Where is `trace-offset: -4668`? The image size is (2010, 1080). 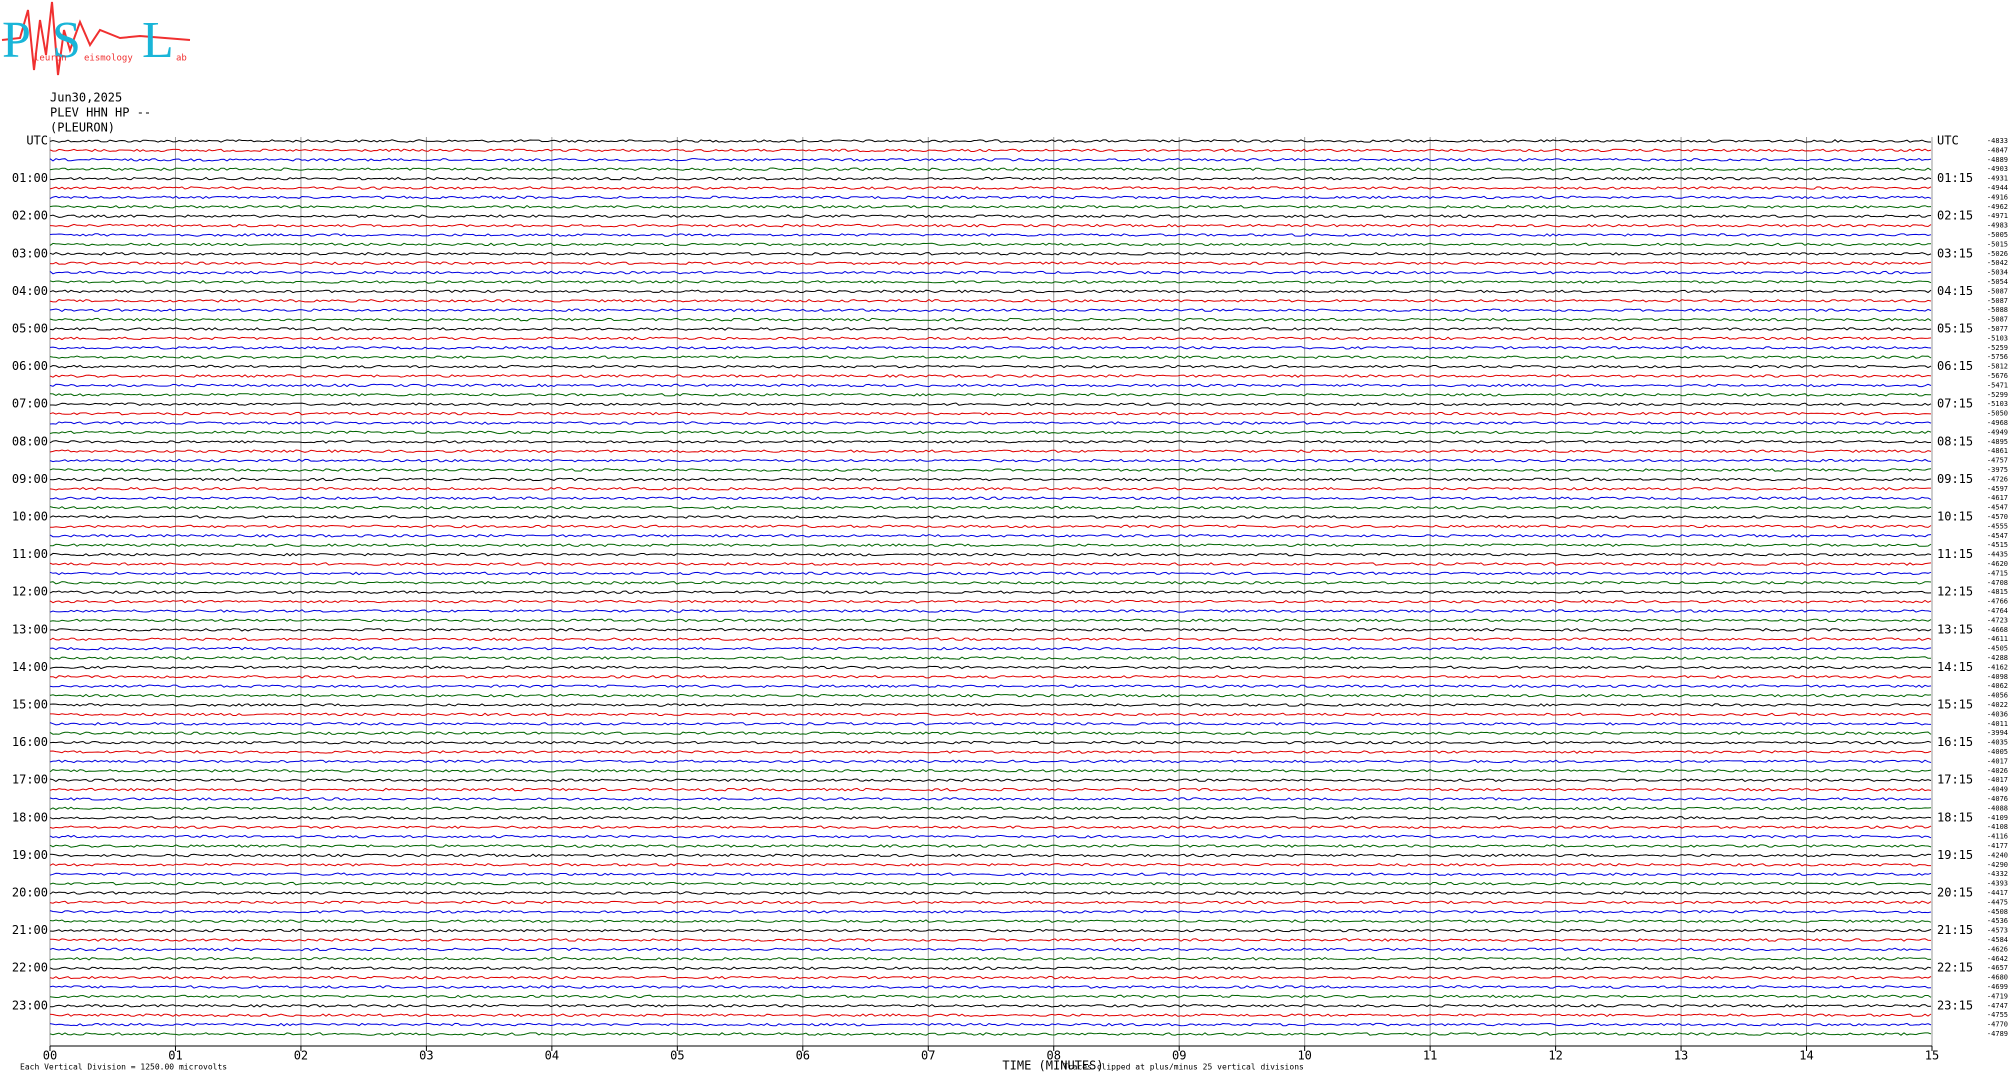
trace-offset: -4668 is located at coordinates (1997, 630).